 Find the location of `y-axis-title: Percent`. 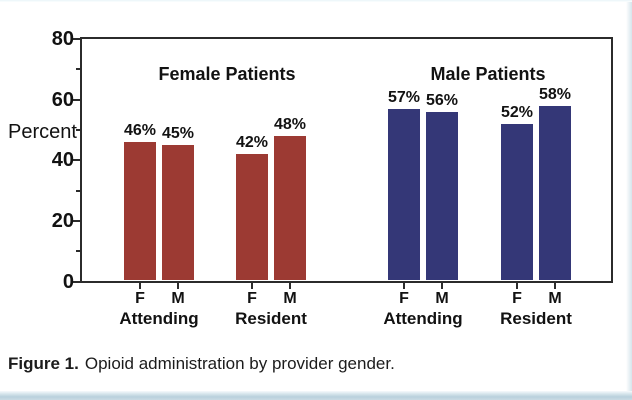

y-axis-title: Percent is located at coordinates (42, 132).